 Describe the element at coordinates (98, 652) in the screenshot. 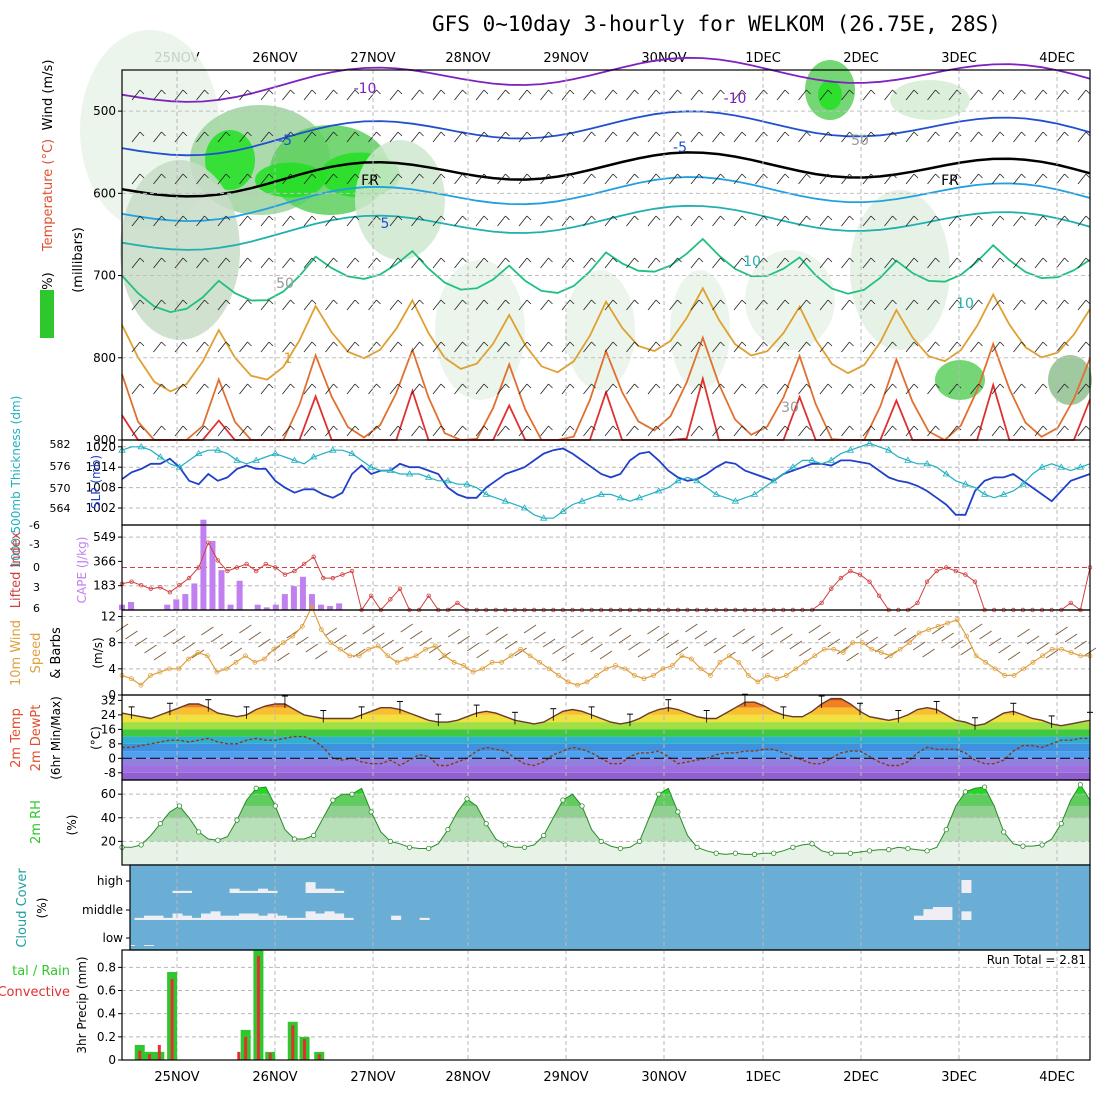

I see `wind10m-unit-label: (m/s)` at that location.